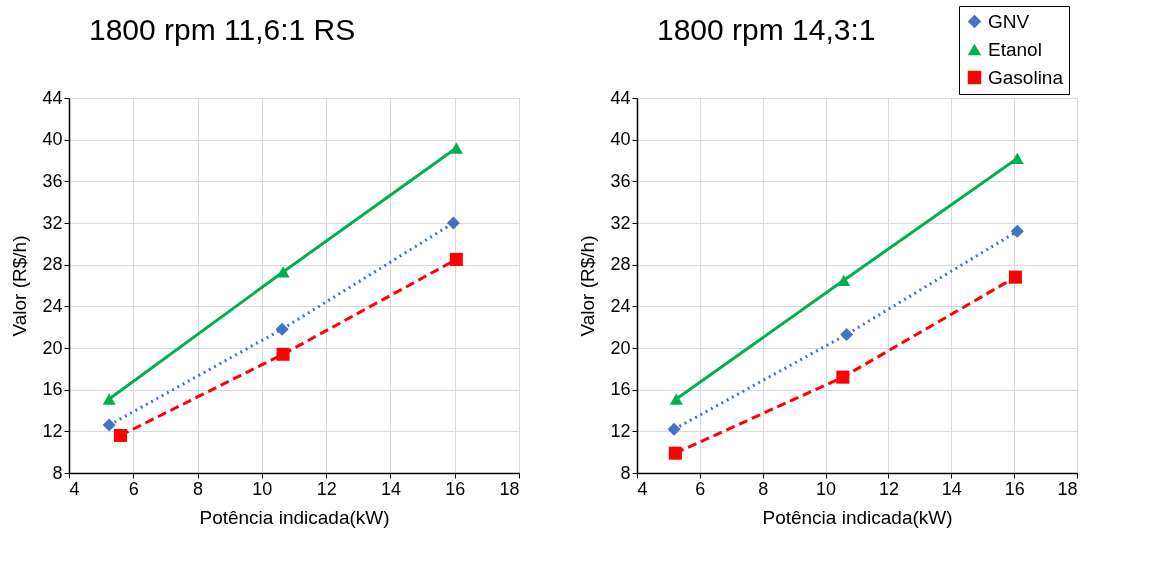  Describe the element at coordinates (1015, 49) in the screenshot. I see `legend-label: Etanol` at that location.